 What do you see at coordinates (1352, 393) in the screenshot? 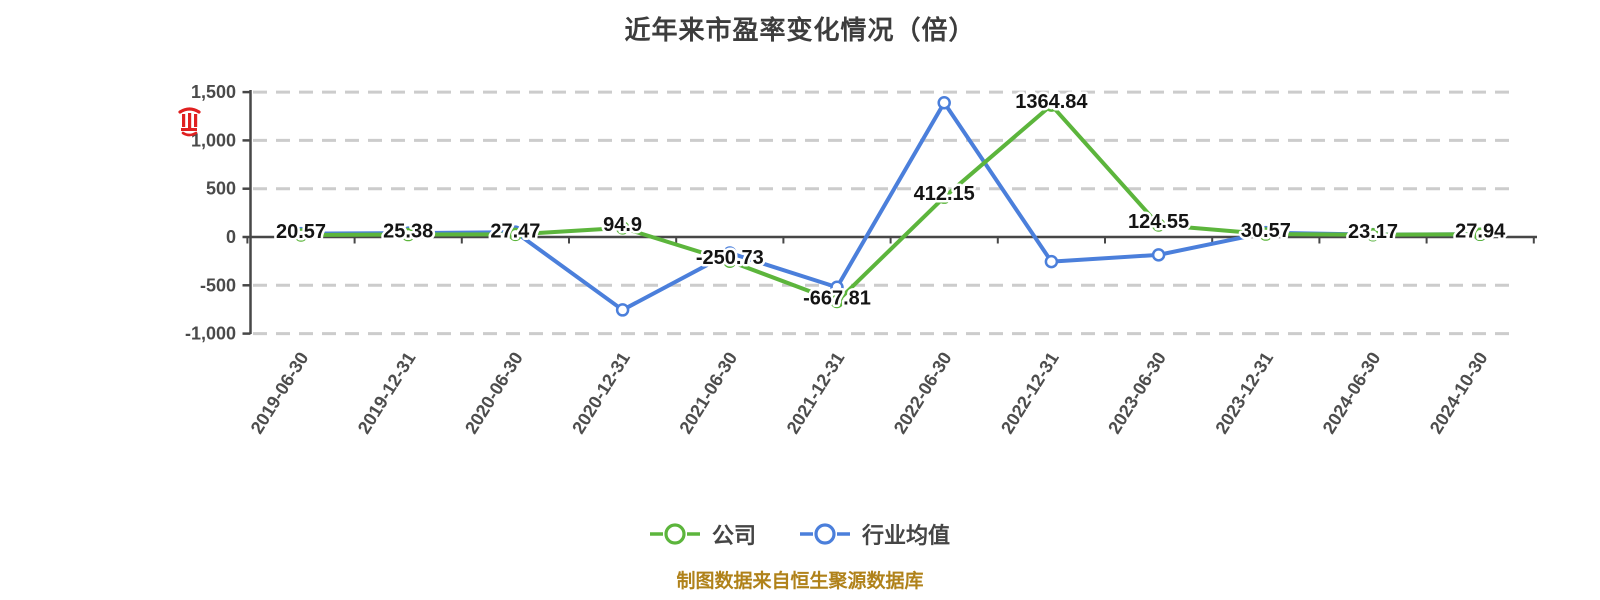
I see `x-axis-label: 2024-06-30` at bounding box center [1352, 393].